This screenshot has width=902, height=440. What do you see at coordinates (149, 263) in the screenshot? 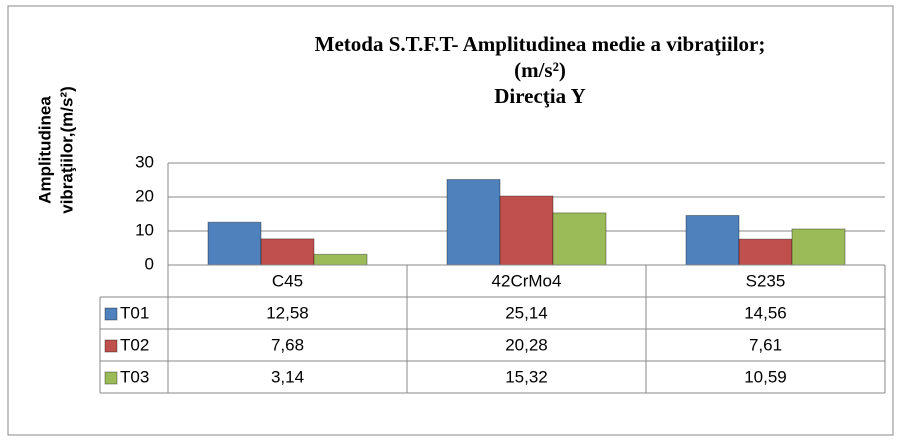
I see `y-tick-label: 0` at bounding box center [149, 263].